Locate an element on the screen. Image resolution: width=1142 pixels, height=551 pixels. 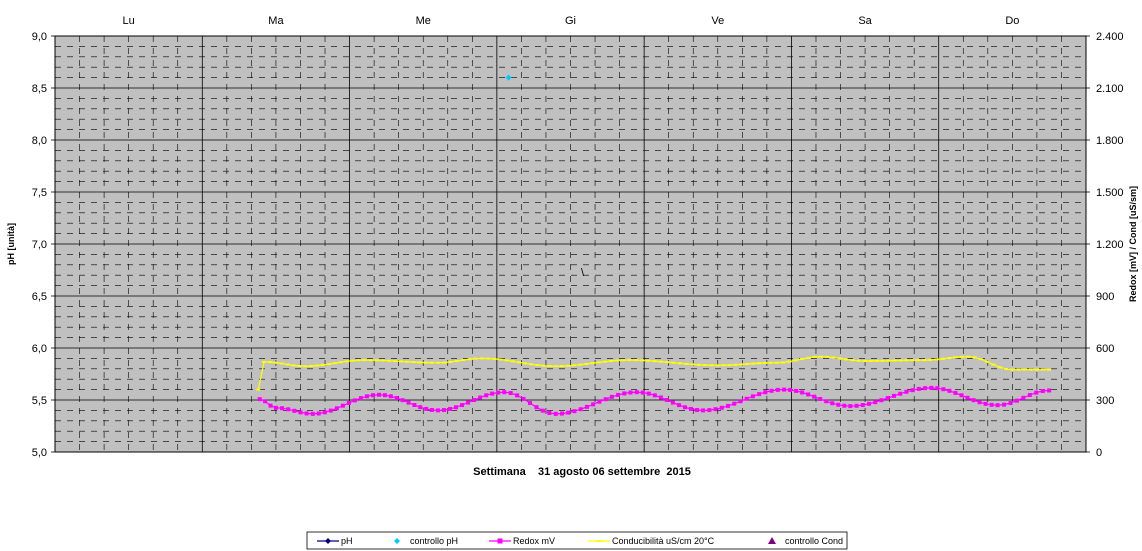
left-tick-label: 8,0 is located at coordinates (39, 141).